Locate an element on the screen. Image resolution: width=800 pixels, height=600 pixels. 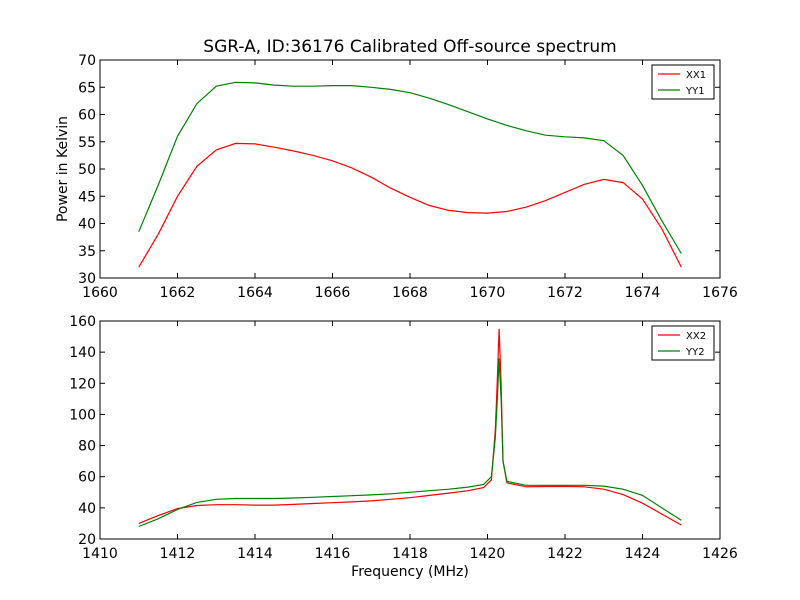
x-tick-label: 1664 is located at coordinates (255, 293).